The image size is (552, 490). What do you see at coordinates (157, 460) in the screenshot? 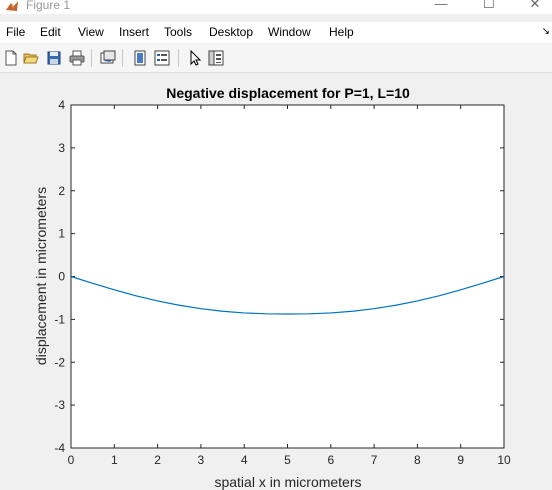
I see `x-tick-label: 2` at bounding box center [157, 460].